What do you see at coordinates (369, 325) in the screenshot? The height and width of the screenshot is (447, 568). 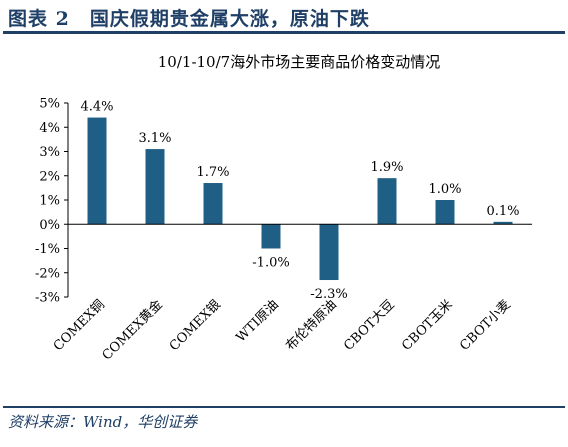 I see `category-label: CBOT大豆` at bounding box center [369, 325].